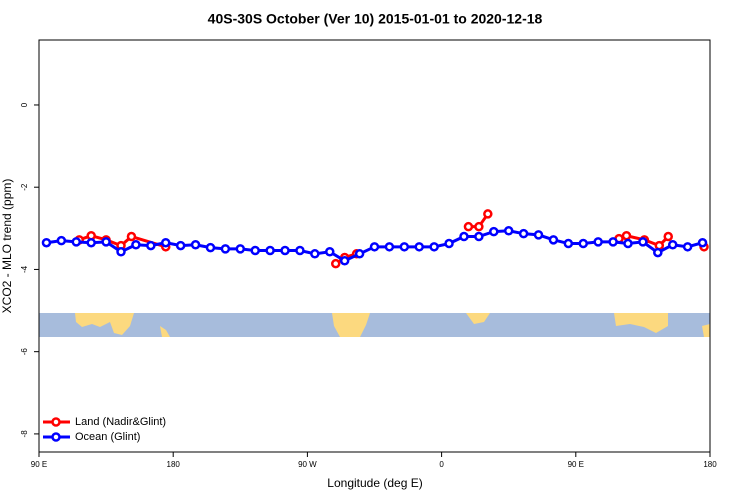  Describe the element at coordinates (441, 464) in the screenshot. I see `x-tick-label: 0` at that location.